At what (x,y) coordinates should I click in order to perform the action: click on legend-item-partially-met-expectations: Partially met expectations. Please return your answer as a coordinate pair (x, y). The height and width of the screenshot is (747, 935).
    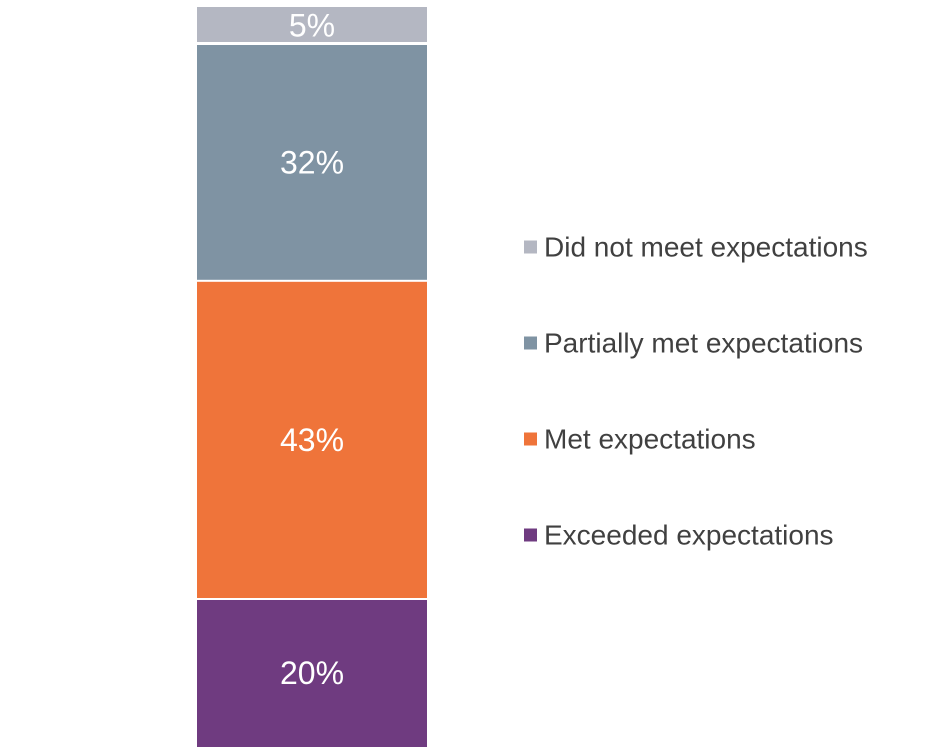
    Looking at the image, I should click on (693, 343).